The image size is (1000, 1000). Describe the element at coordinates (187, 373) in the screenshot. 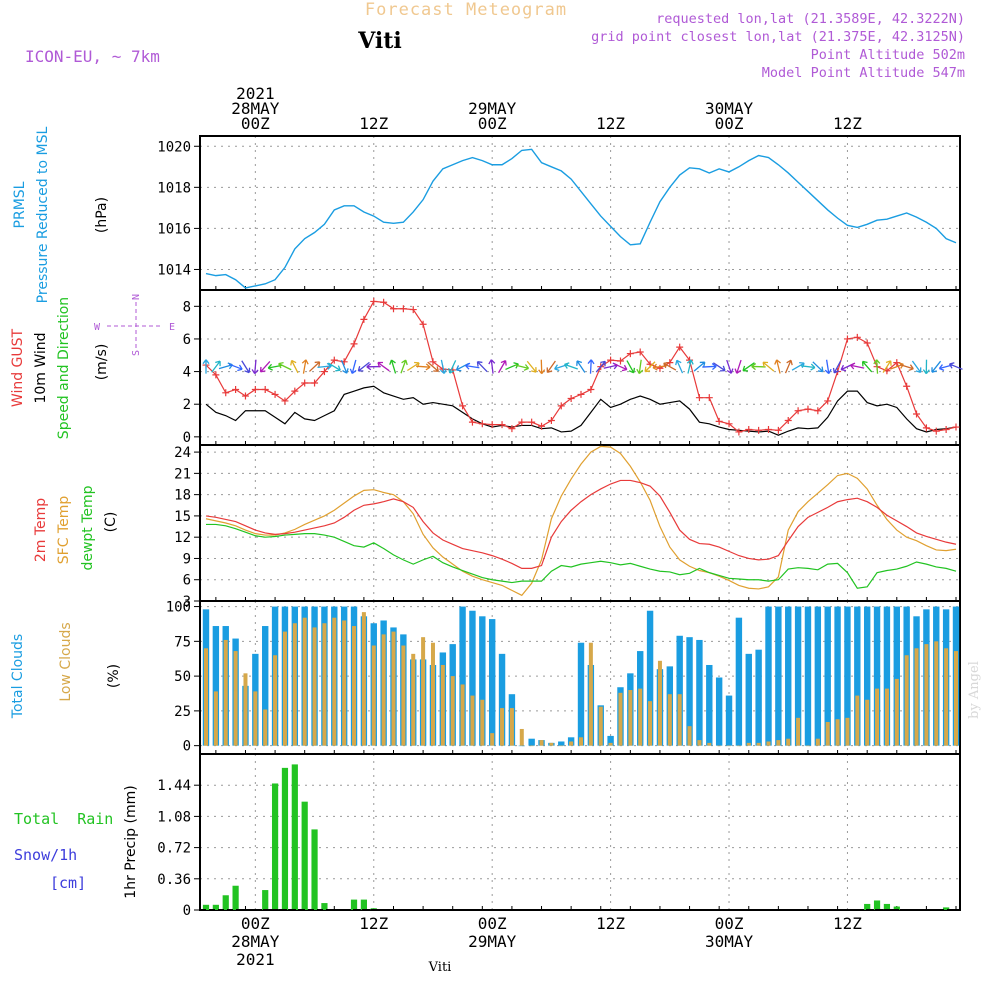

I see `wind-ytick-label: 4` at that location.